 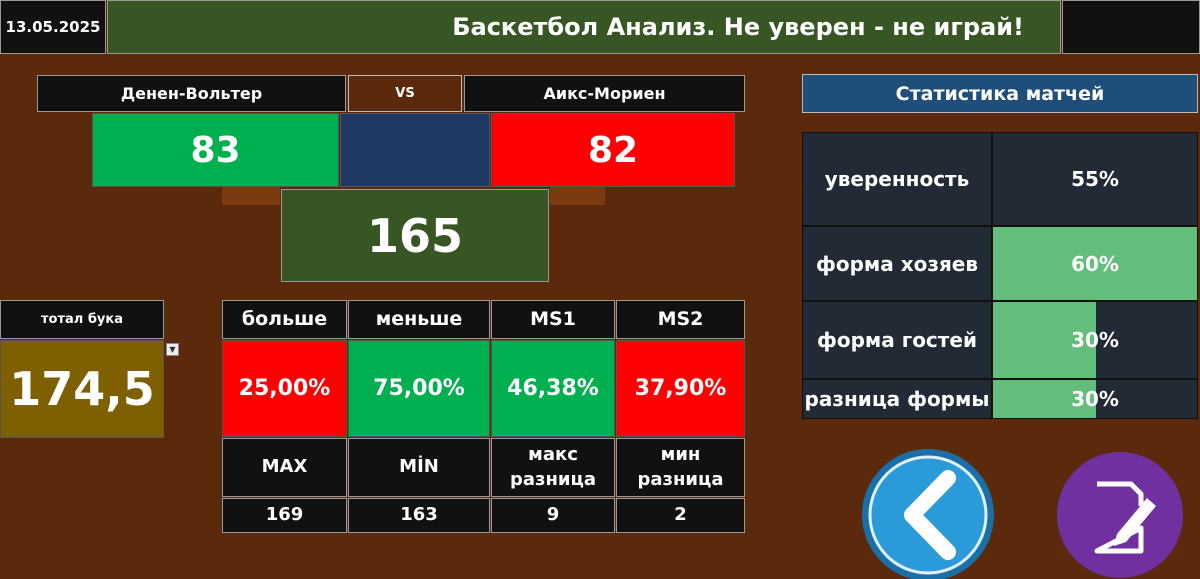 I want to click on table-cell: 9, so click(x=553, y=515).